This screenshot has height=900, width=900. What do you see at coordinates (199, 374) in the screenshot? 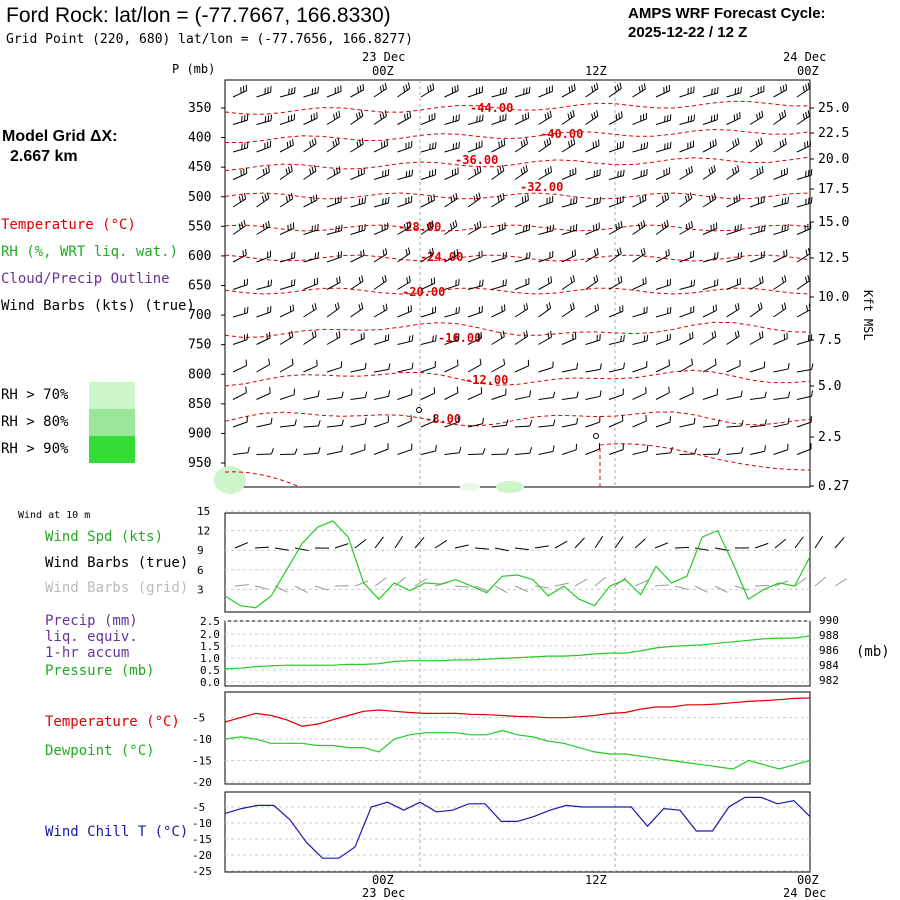
I see `pressure-tick-label: 800` at bounding box center [199, 374].